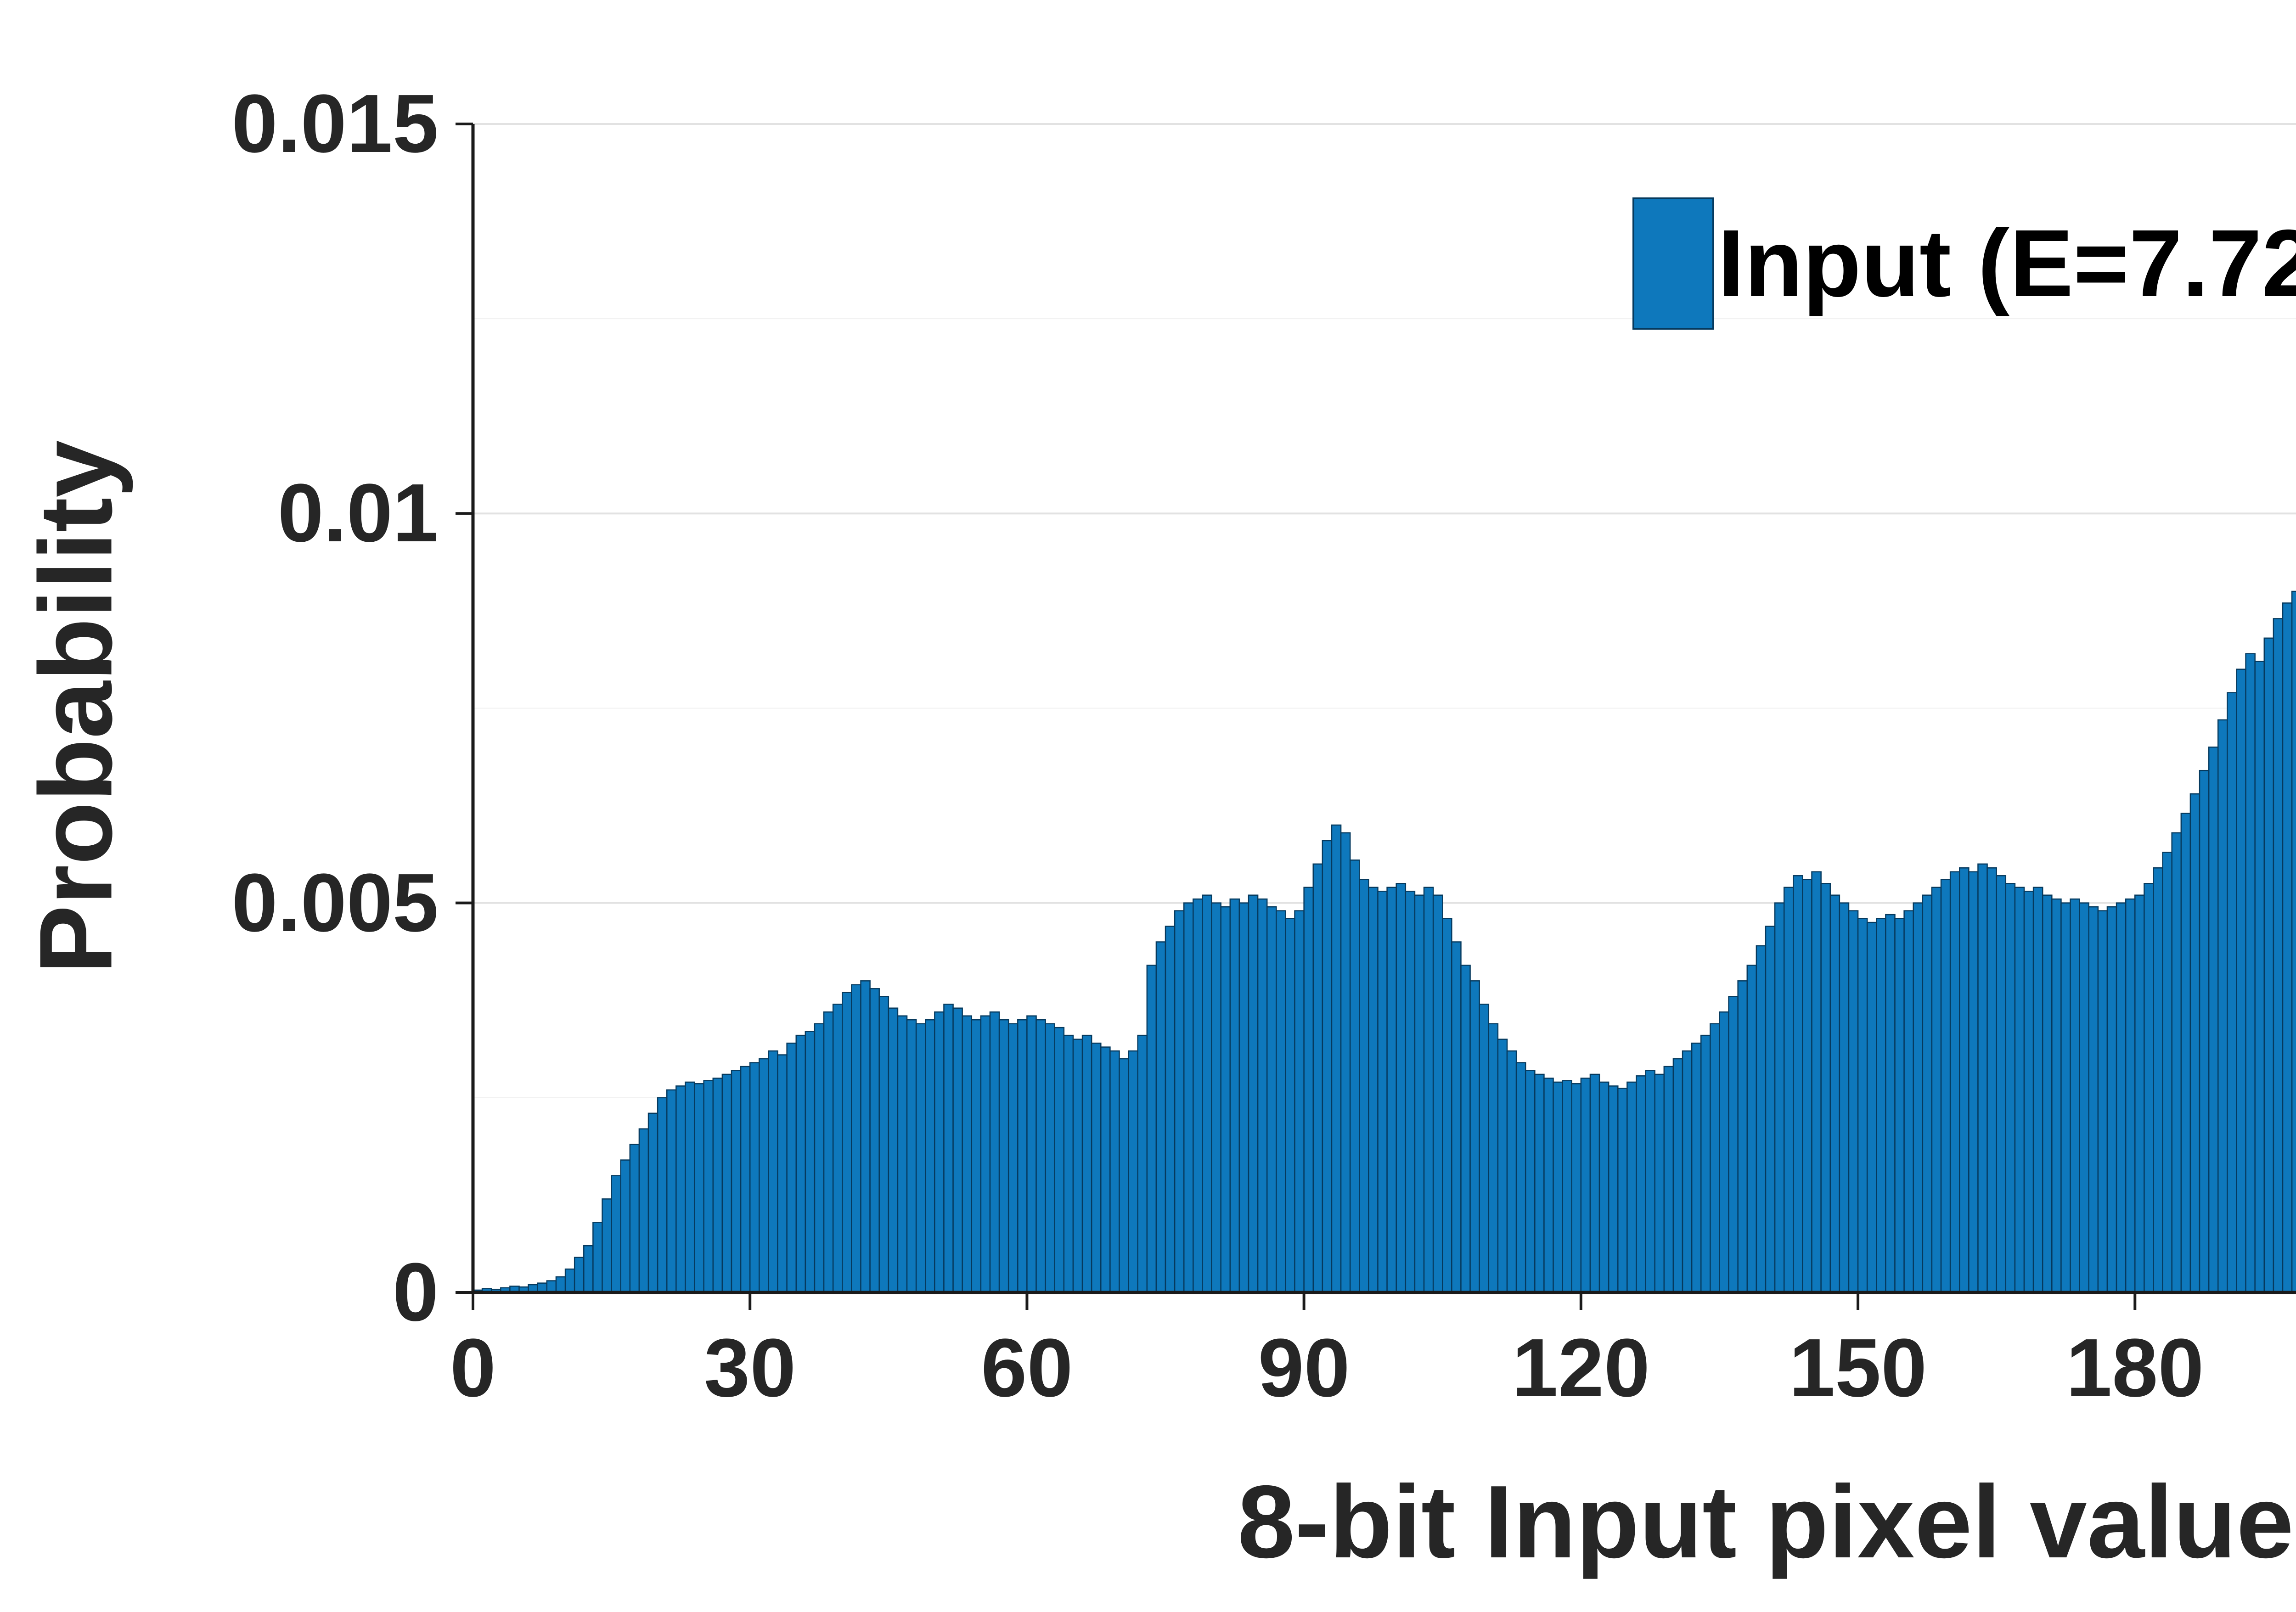 The width and height of the screenshot is (2296, 1612). Describe the element at coordinates (2135, 1368) in the screenshot. I see `x-tick-label: 180` at that location.